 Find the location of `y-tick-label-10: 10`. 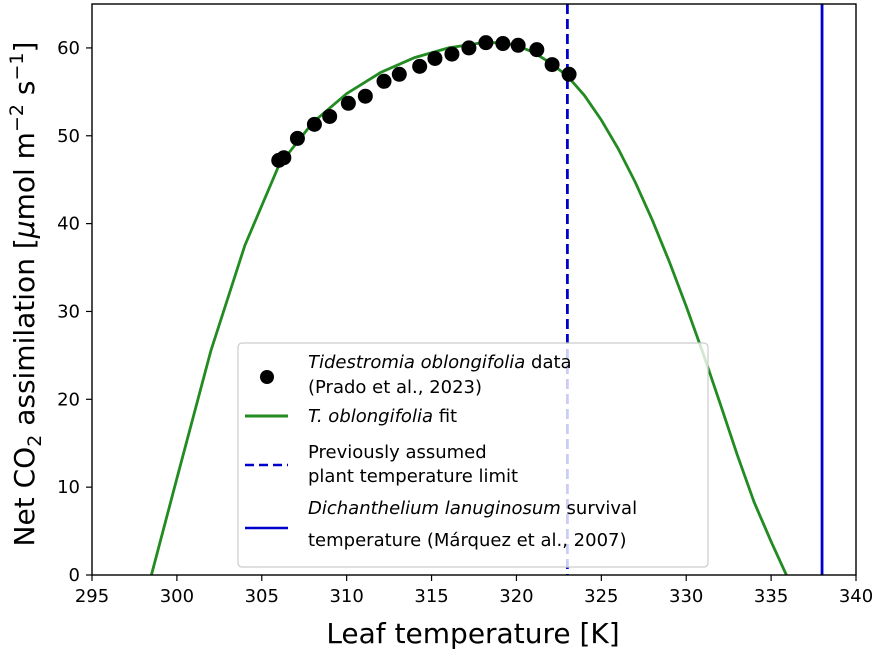

y-tick-label-10: 10 is located at coordinates (68, 487).